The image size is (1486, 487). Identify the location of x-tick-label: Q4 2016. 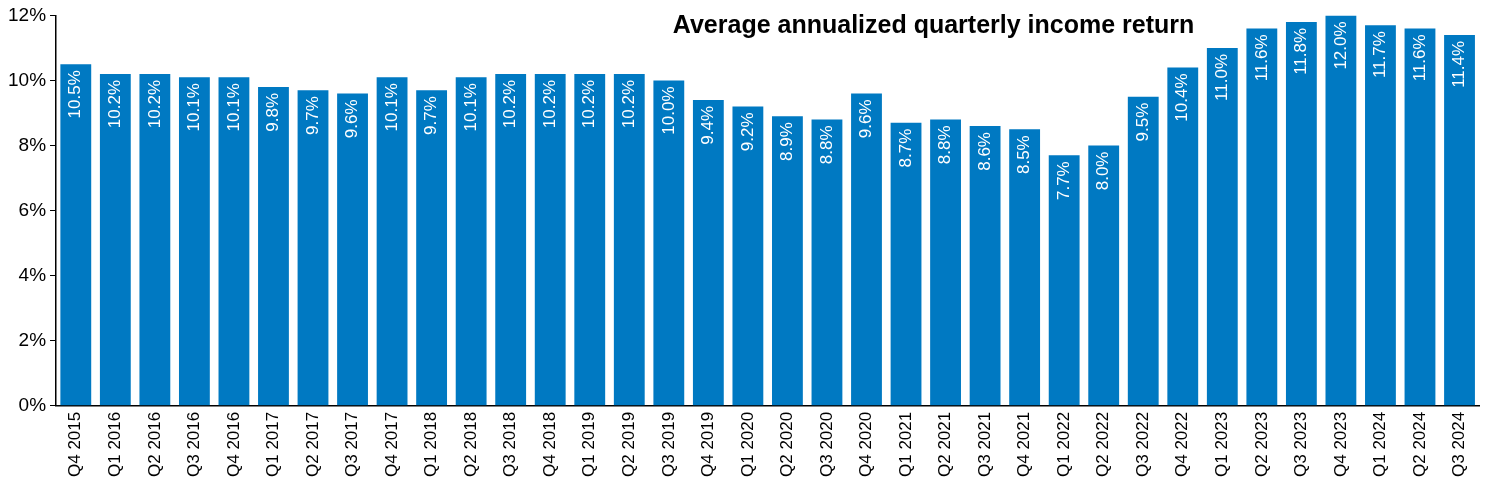
(233, 444).